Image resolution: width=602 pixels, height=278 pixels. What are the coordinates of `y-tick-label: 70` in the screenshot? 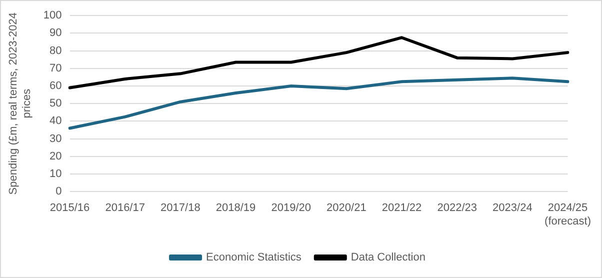 It's located at (56, 68).